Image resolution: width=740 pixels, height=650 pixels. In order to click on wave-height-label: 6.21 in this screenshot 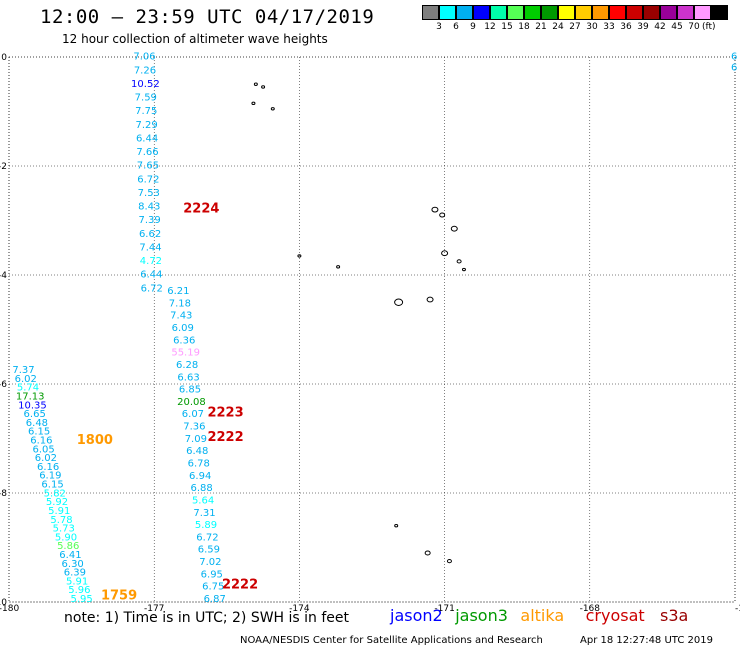, I will do `click(178, 291)`.